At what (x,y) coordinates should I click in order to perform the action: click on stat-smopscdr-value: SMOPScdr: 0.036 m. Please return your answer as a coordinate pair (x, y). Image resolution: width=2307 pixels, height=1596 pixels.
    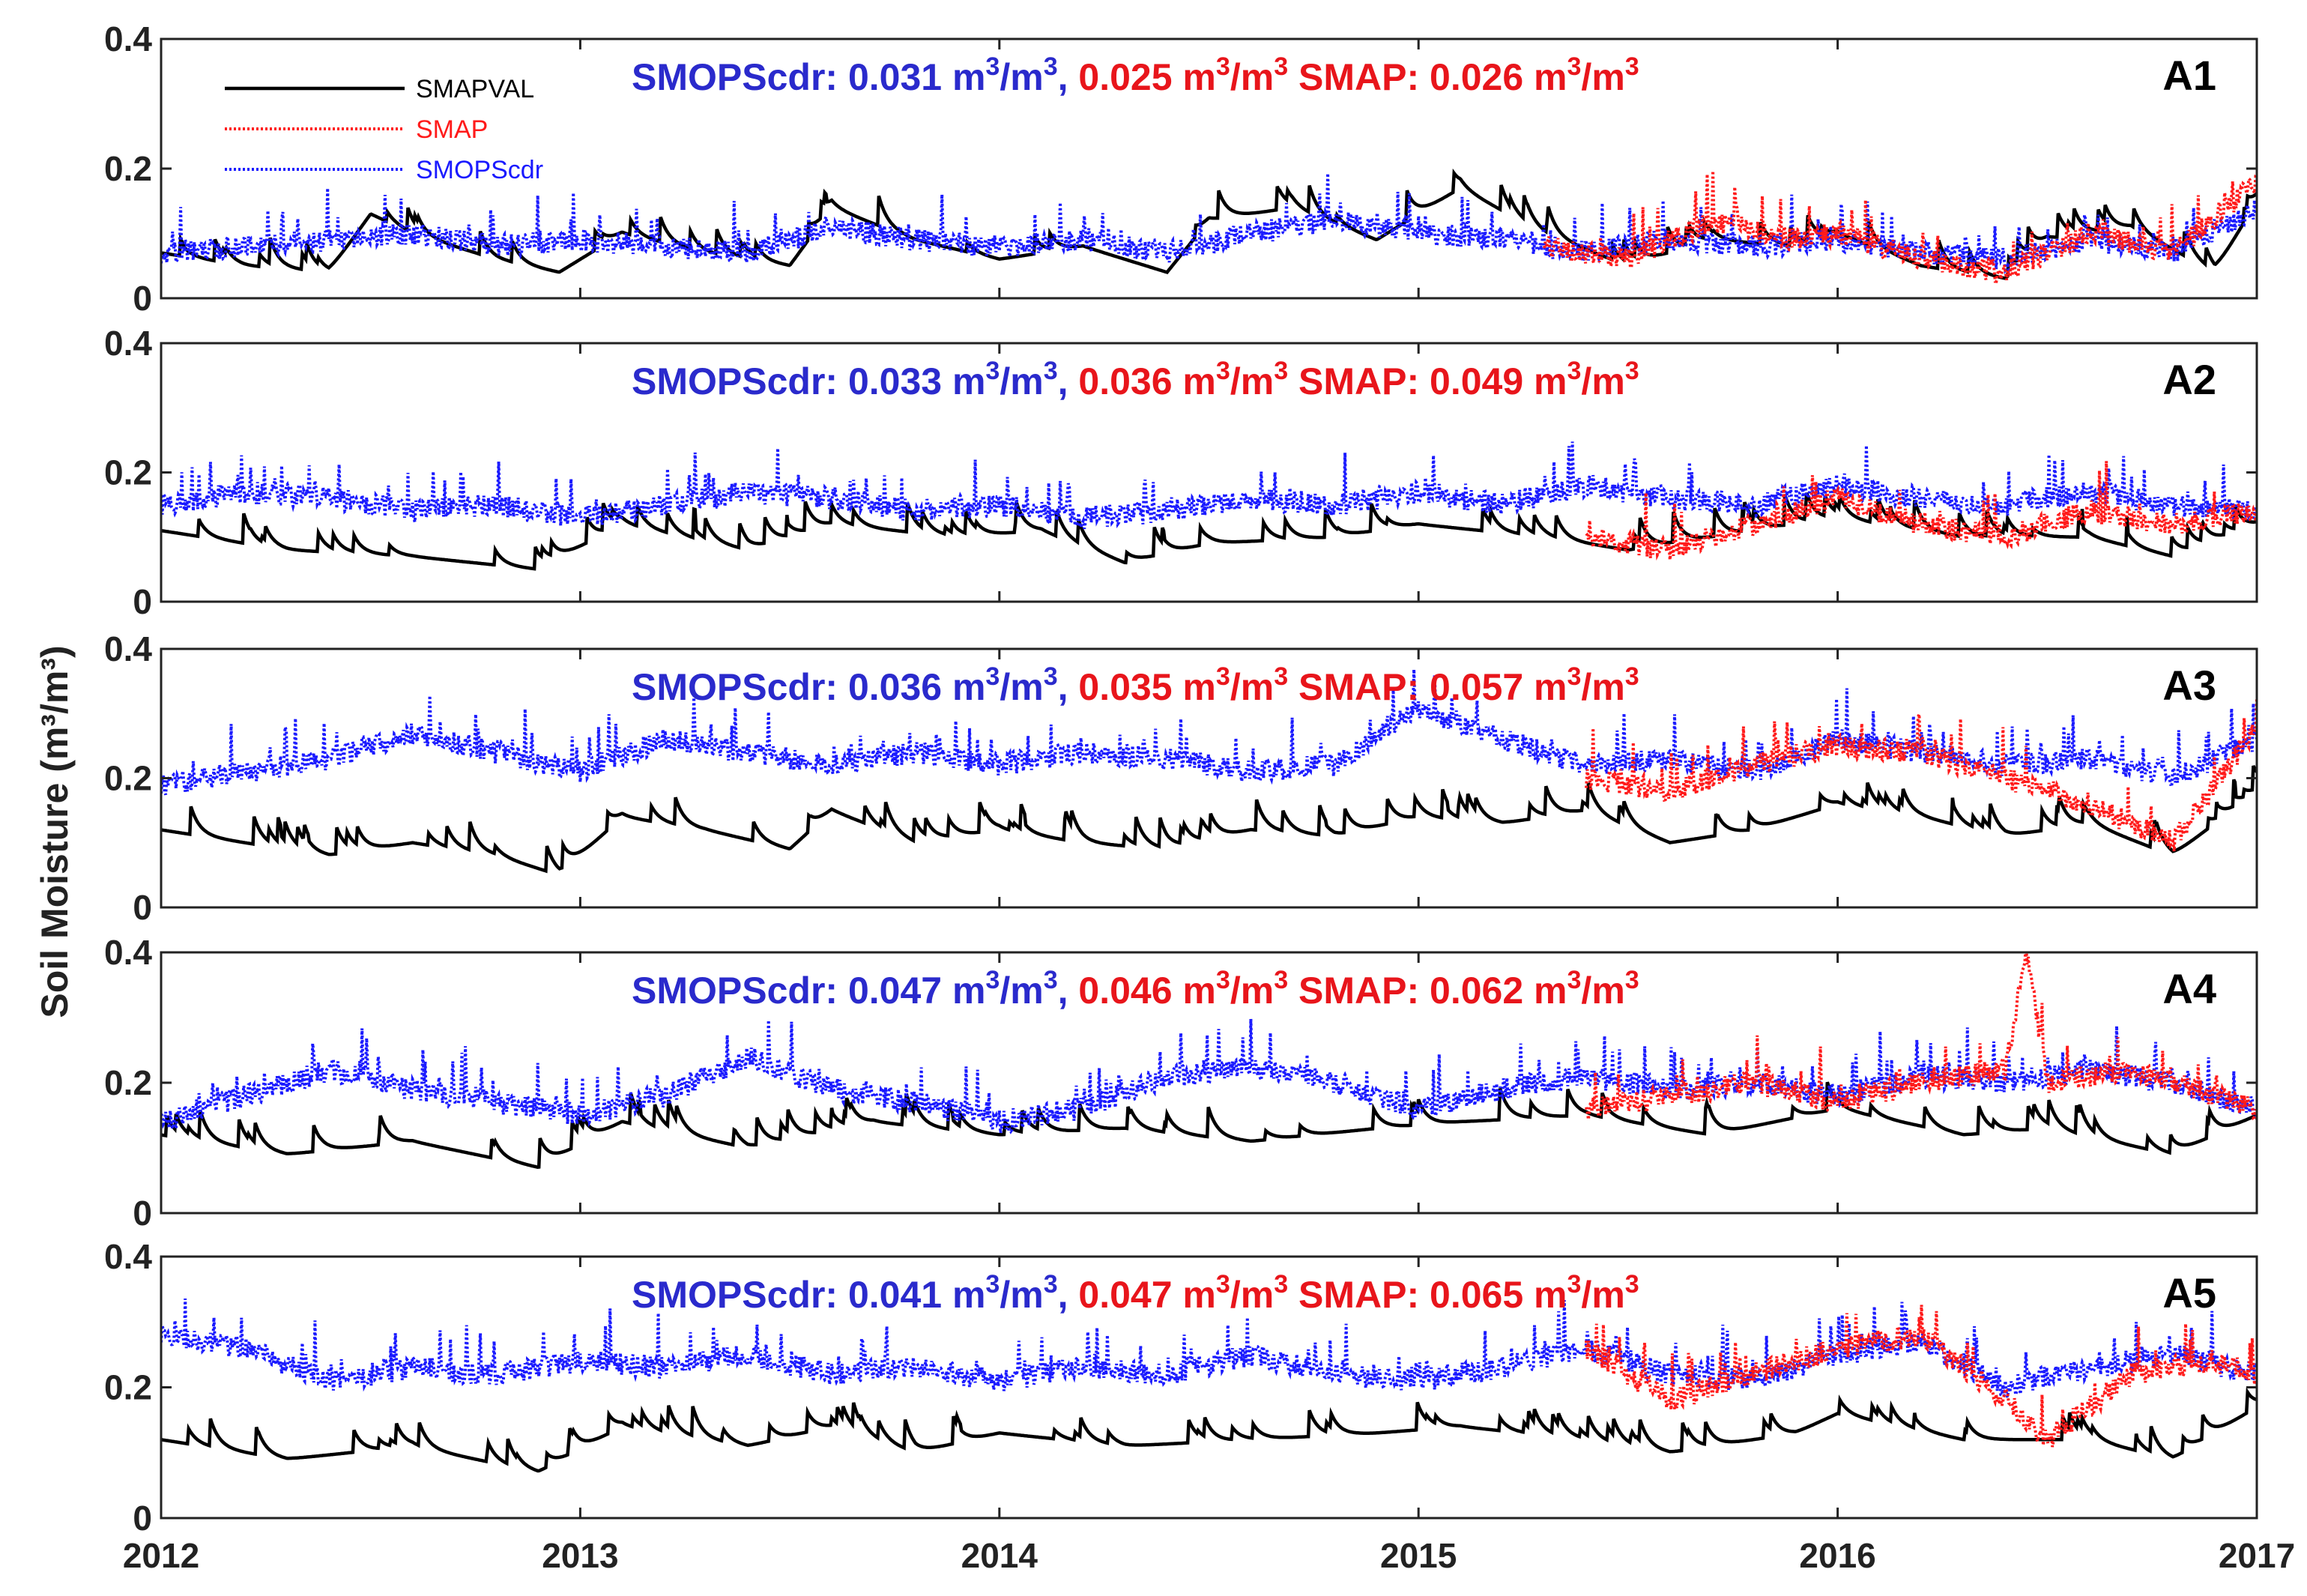
    Looking at the image, I should click on (808, 687).